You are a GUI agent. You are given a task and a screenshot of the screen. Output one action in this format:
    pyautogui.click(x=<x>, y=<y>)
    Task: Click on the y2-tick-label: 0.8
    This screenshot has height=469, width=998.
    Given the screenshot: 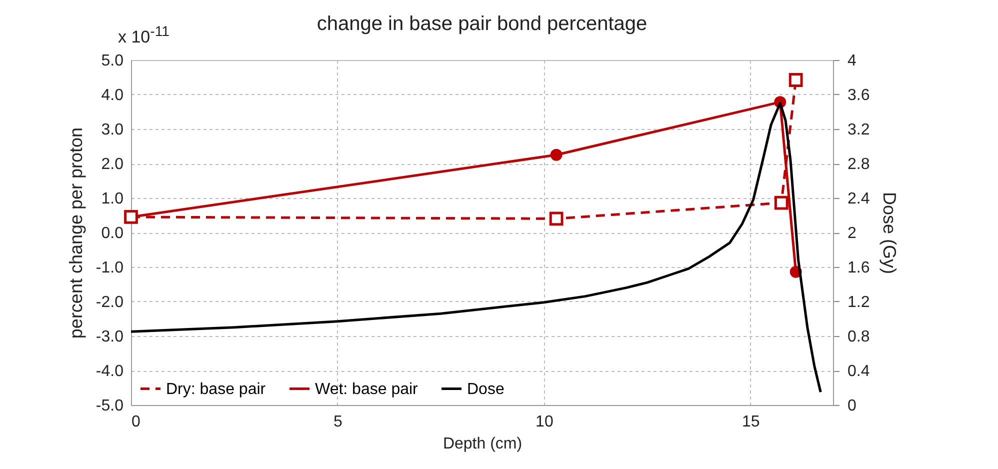 What is the action you would take?
    pyautogui.click(x=859, y=337)
    